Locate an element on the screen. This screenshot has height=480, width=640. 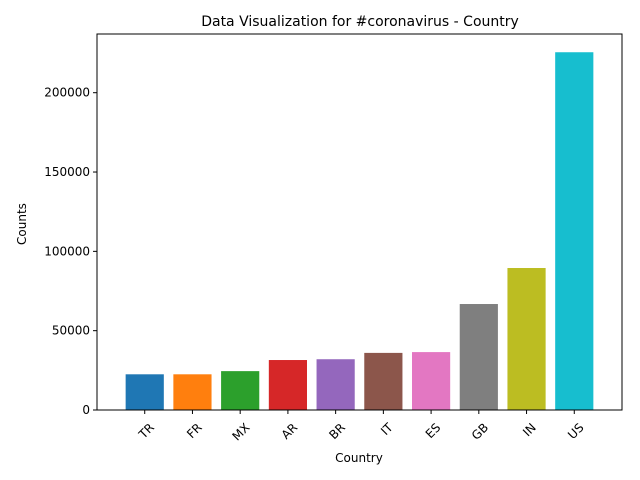
x-tick-label: IN is located at coordinates (529, 429).